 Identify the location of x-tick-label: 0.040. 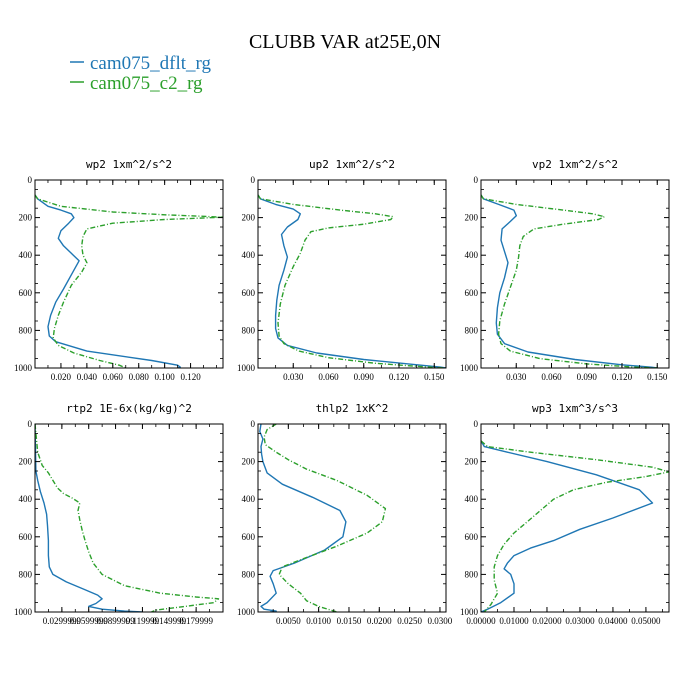
(87, 377).